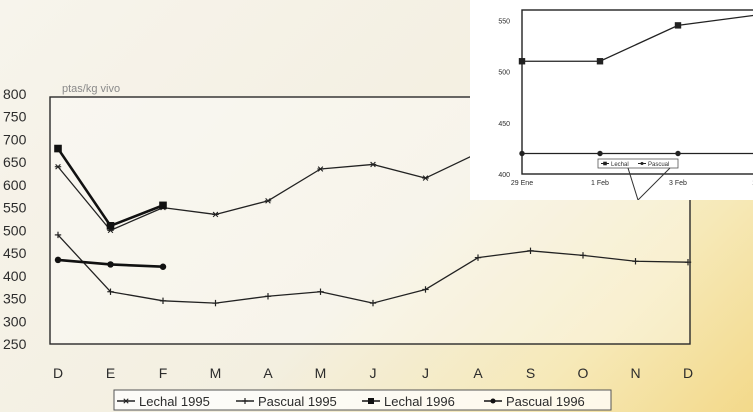  What do you see at coordinates (620, 165) in the screenshot?
I see `inset-legend-label: Lechal` at bounding box center [620, 165].